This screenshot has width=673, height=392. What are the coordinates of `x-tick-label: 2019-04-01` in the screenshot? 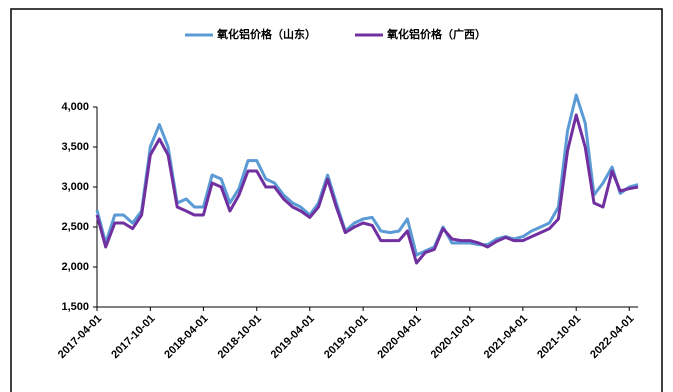 It's located at (293, 337).